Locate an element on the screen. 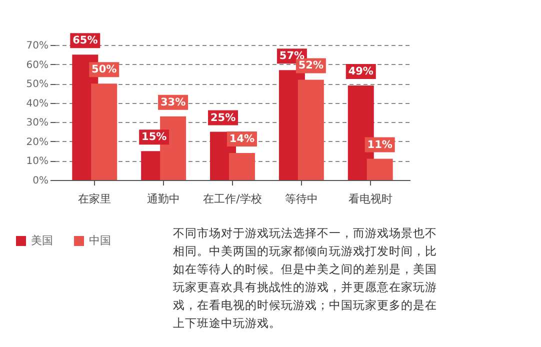 This screenshot has height=347, width=541. data-label: 14% is located at coordinates (242, 139).